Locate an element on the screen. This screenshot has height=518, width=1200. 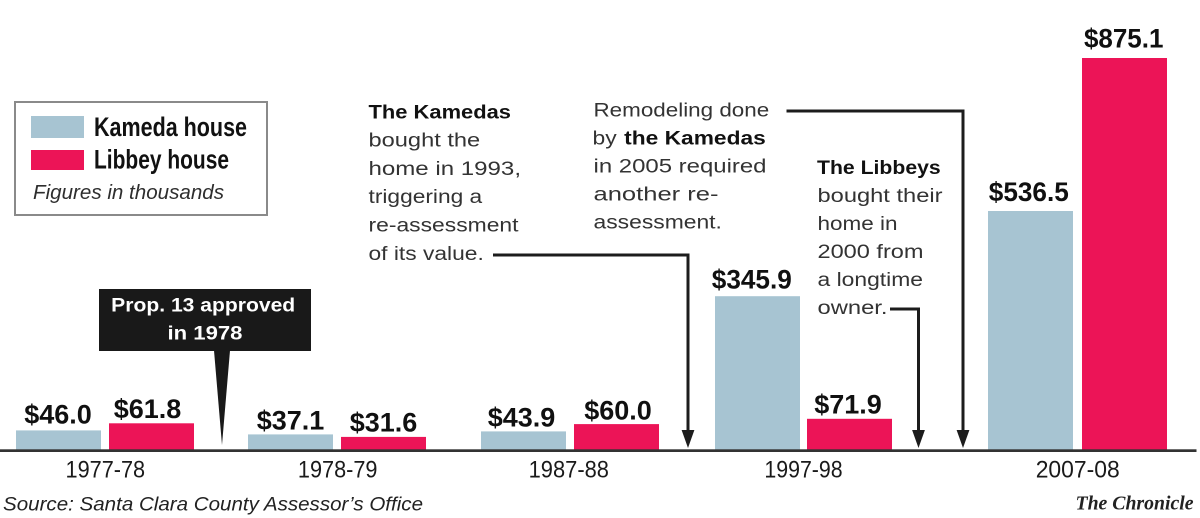
svg-text: 1987-88 is located at coordinates (569, 470).